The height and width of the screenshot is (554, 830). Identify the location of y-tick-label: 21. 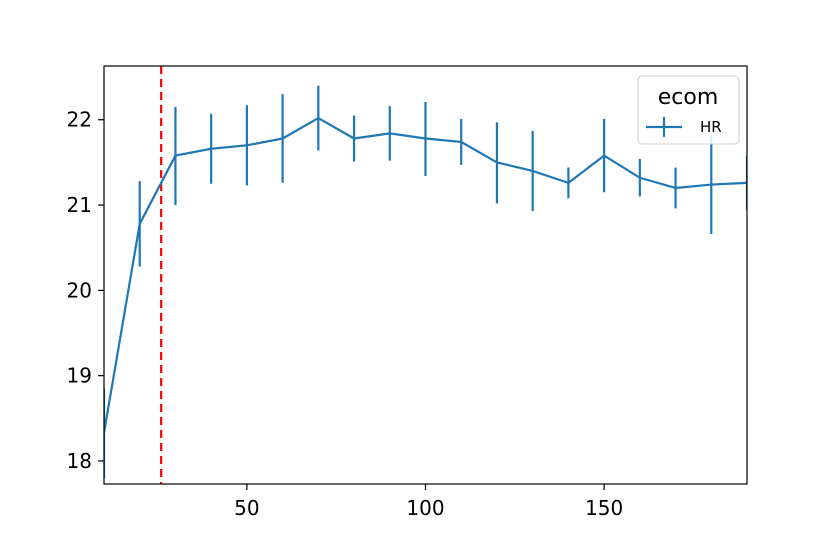
(79, 205).